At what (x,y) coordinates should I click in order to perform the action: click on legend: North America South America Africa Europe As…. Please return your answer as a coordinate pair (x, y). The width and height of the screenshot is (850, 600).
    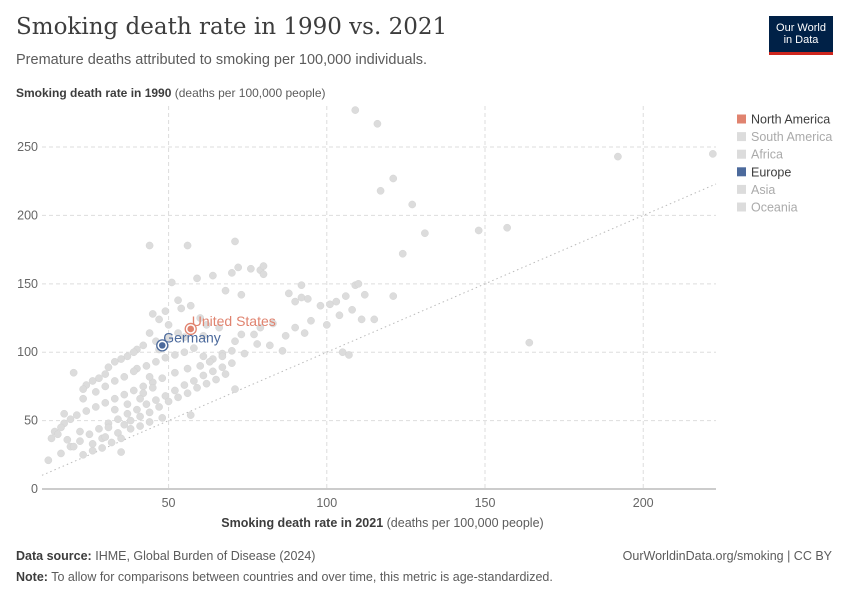
    Looking at the image, I should click on (784, 164).